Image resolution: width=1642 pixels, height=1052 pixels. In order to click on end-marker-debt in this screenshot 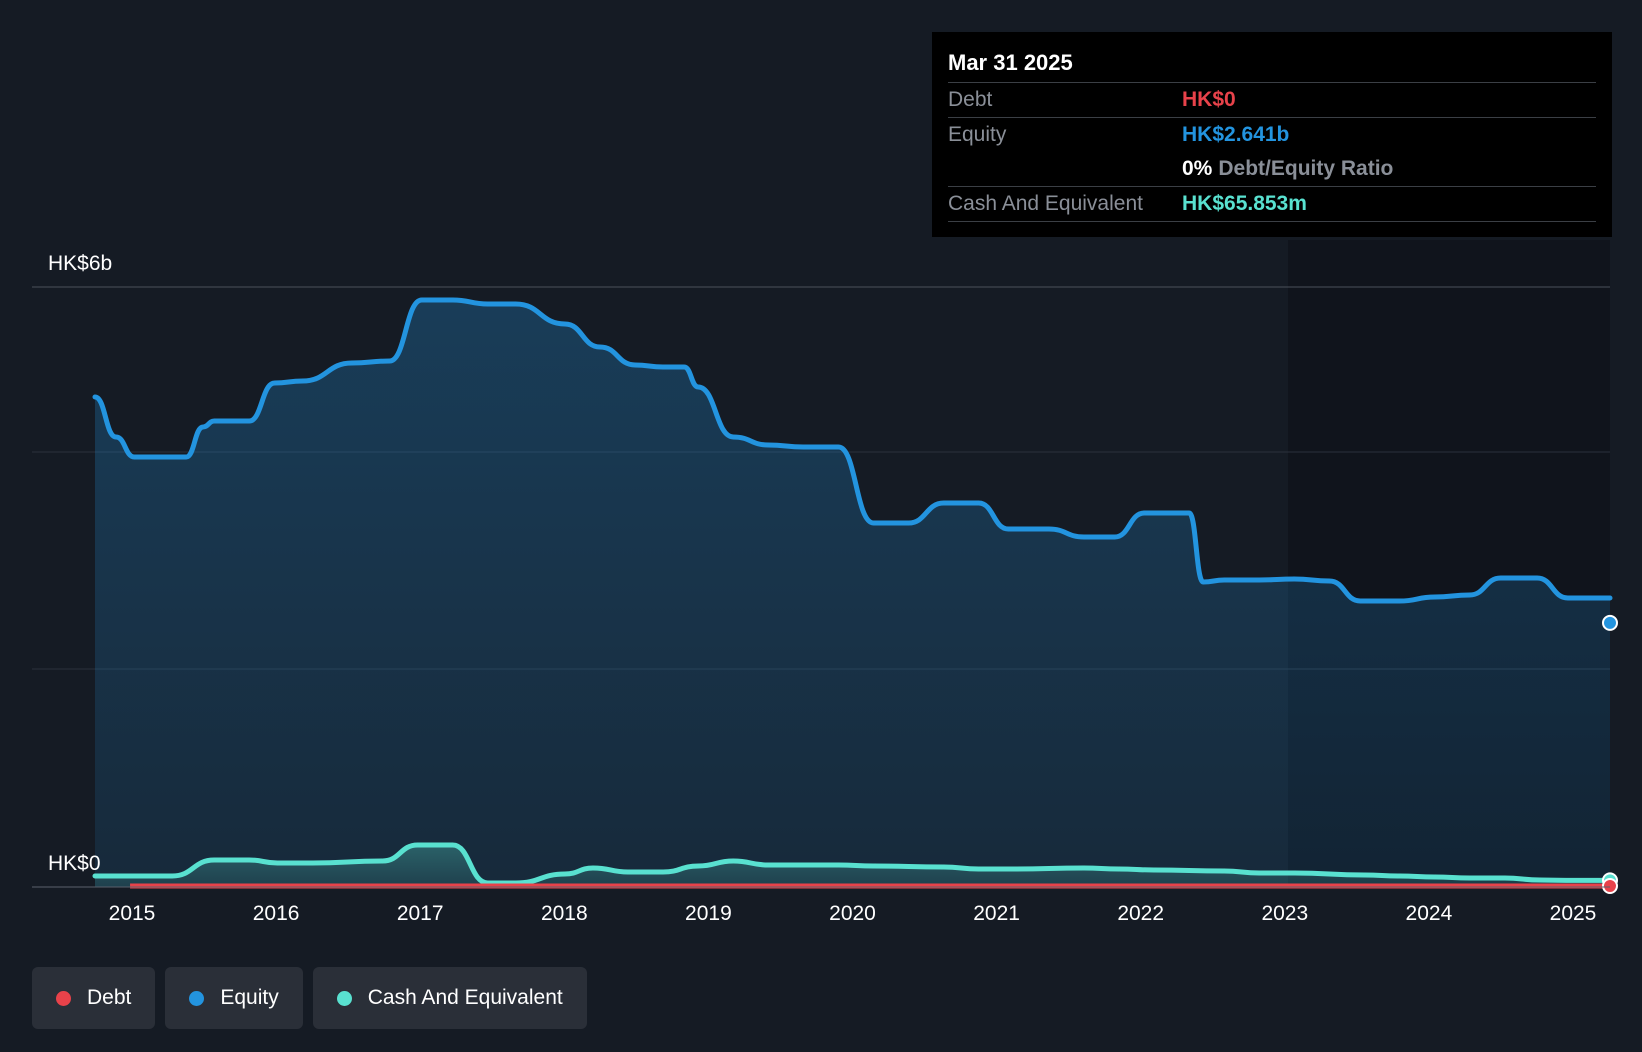, I will do `click(1610, 886)`.